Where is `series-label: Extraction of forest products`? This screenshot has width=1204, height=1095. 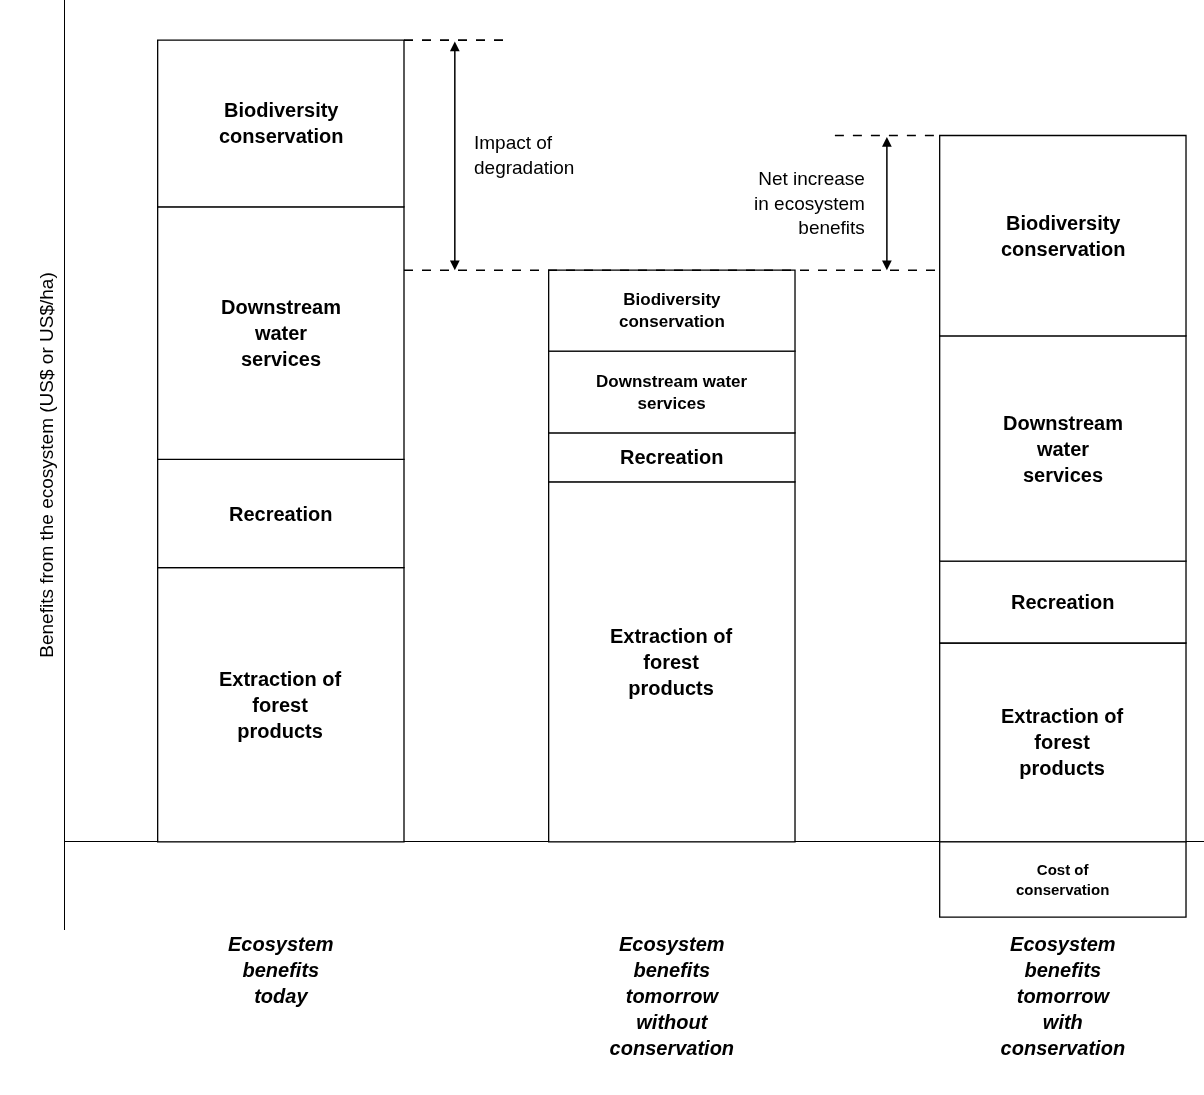
series-label: Extraction of forest products is located at coordinates (1062, 742).